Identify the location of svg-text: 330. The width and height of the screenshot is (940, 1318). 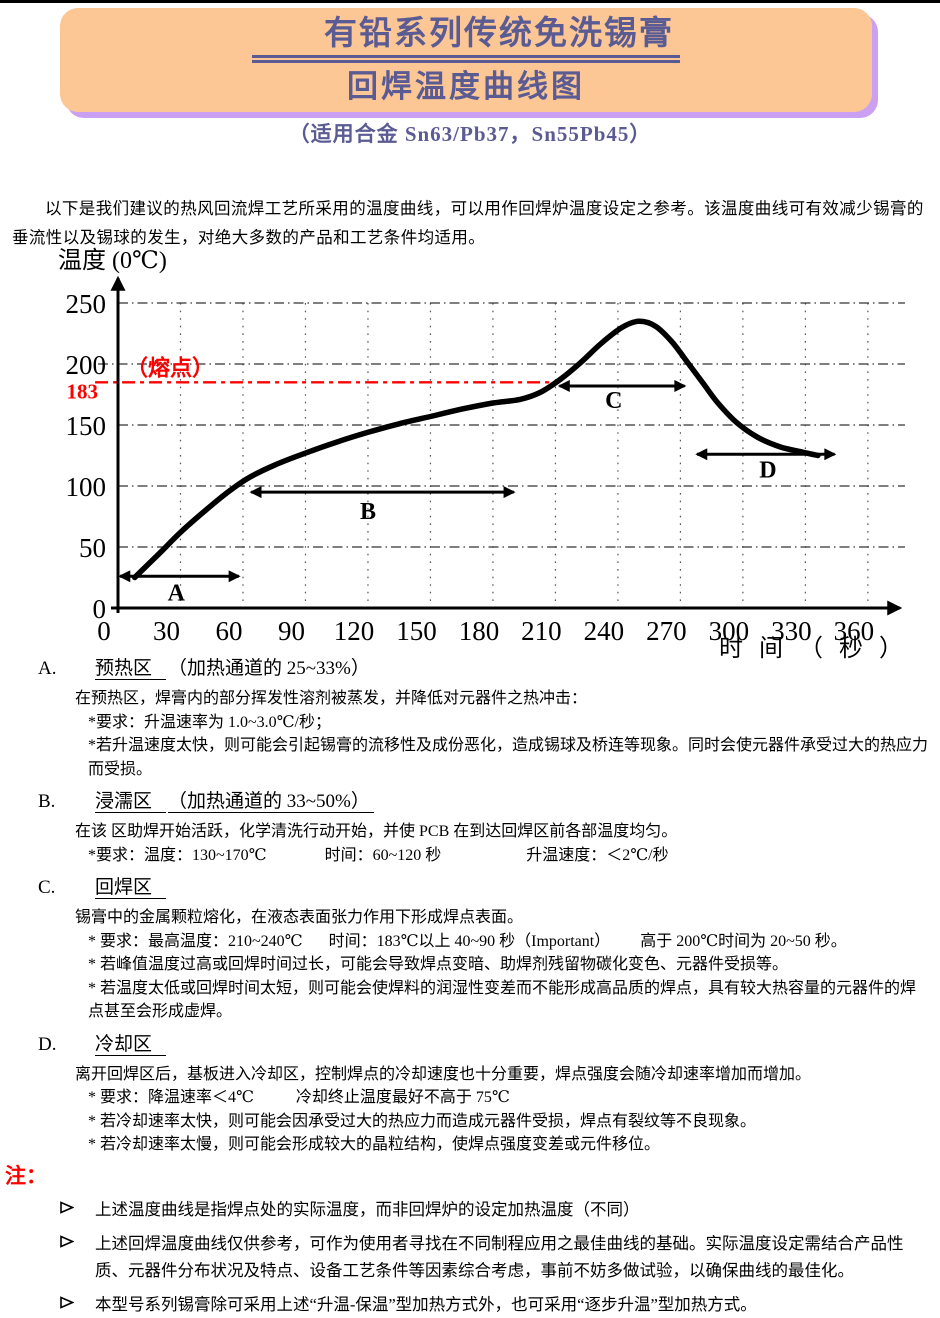
(791, 631).